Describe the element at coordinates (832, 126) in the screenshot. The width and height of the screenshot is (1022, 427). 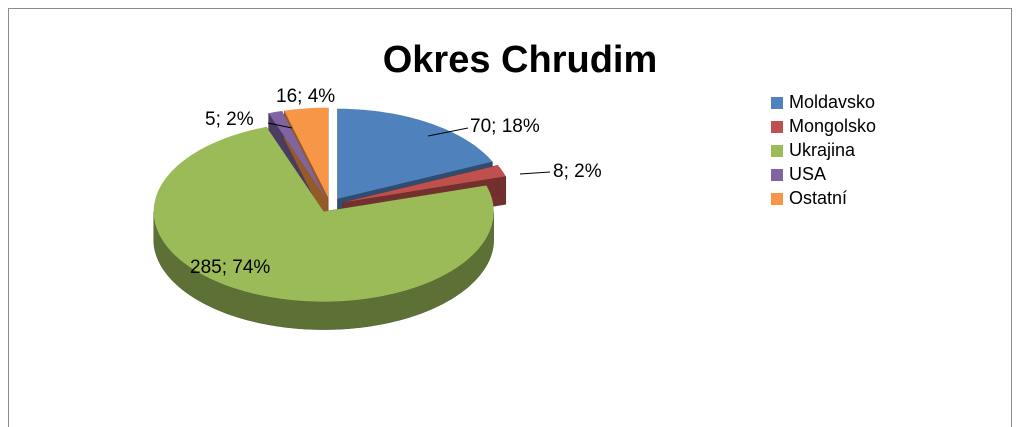
I see `legend-label: Mongolsko` at that location.